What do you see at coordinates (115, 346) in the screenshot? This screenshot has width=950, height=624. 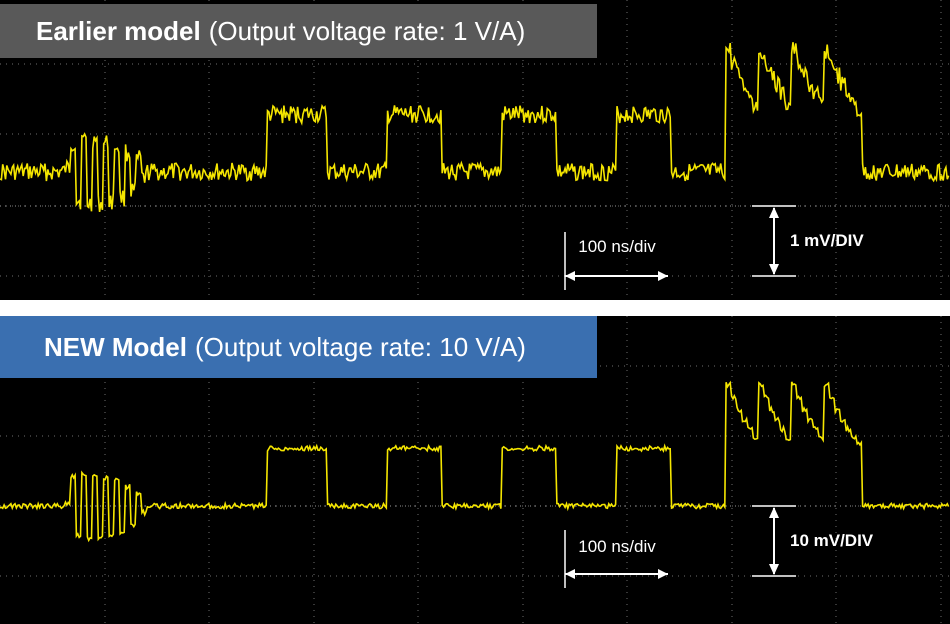 I see `banner-title-bold: NEW Model` at bounding box center [115, 346].